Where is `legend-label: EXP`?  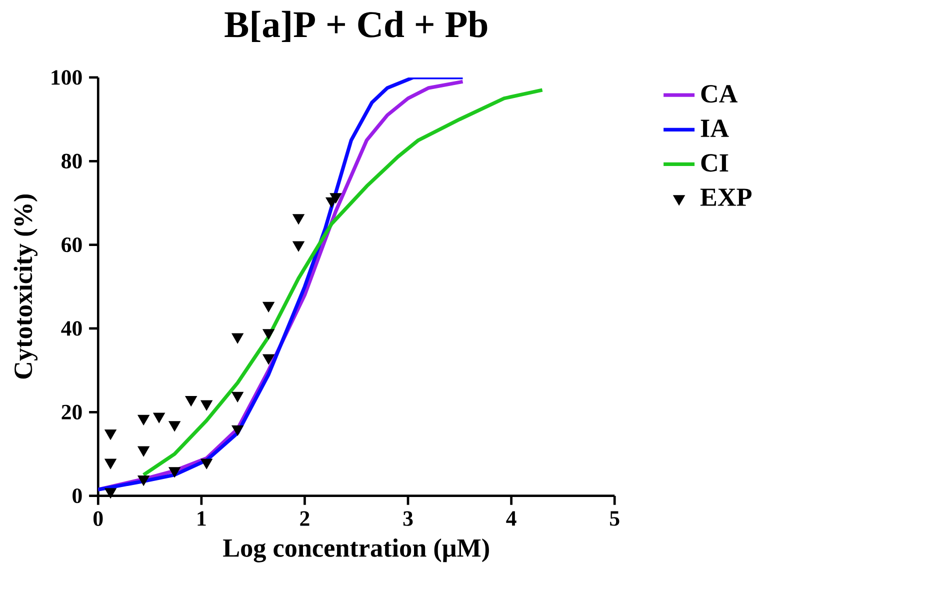
legend-label: EXP is located at coordinates (726, 197).